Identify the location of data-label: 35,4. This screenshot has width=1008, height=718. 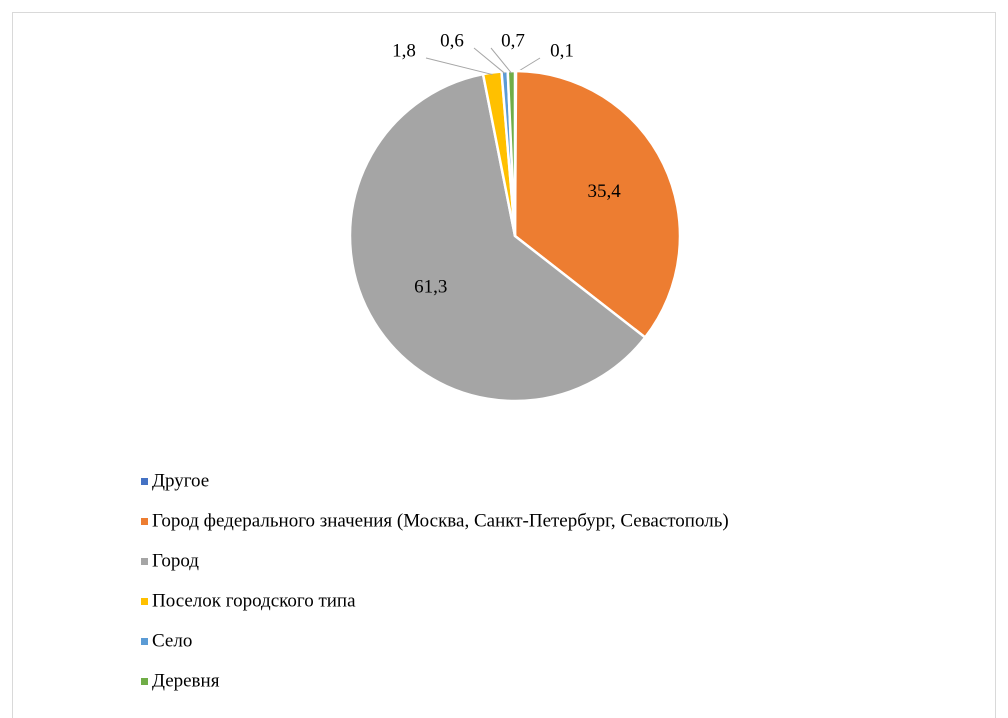
(604, 191).